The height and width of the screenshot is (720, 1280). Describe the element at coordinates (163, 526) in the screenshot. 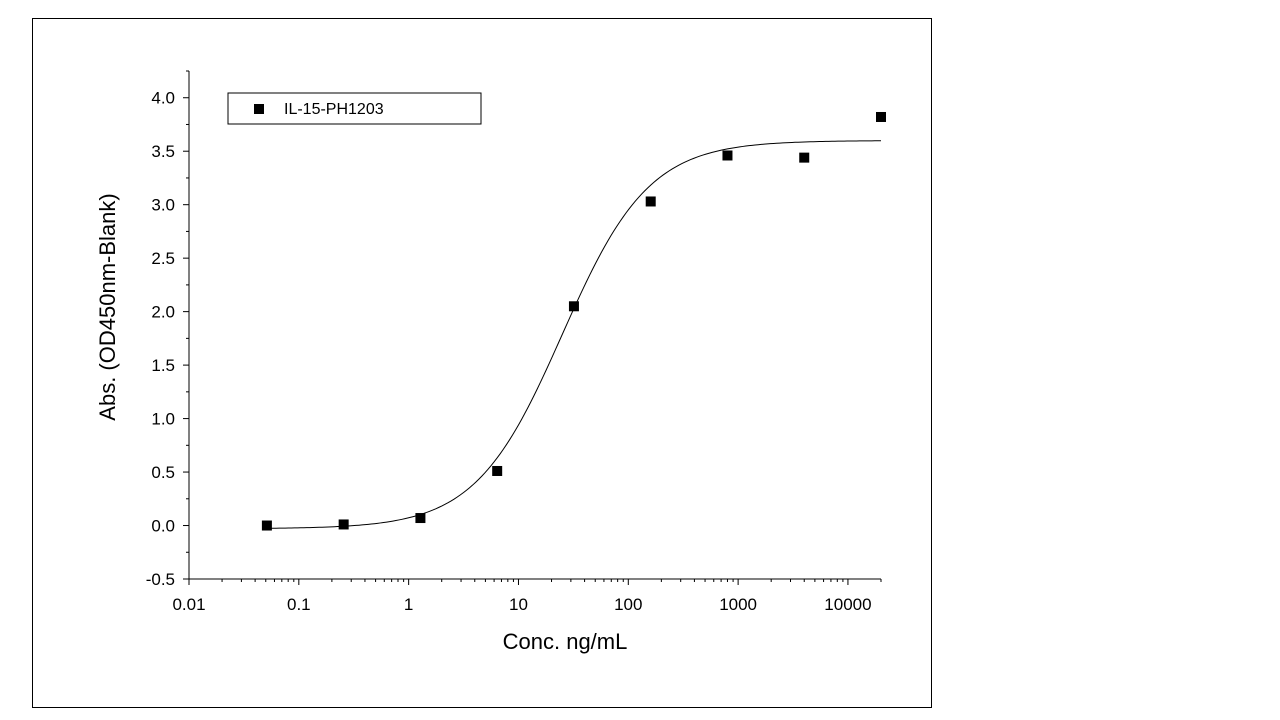

I see `y-tick-label: 0.0` at that location.